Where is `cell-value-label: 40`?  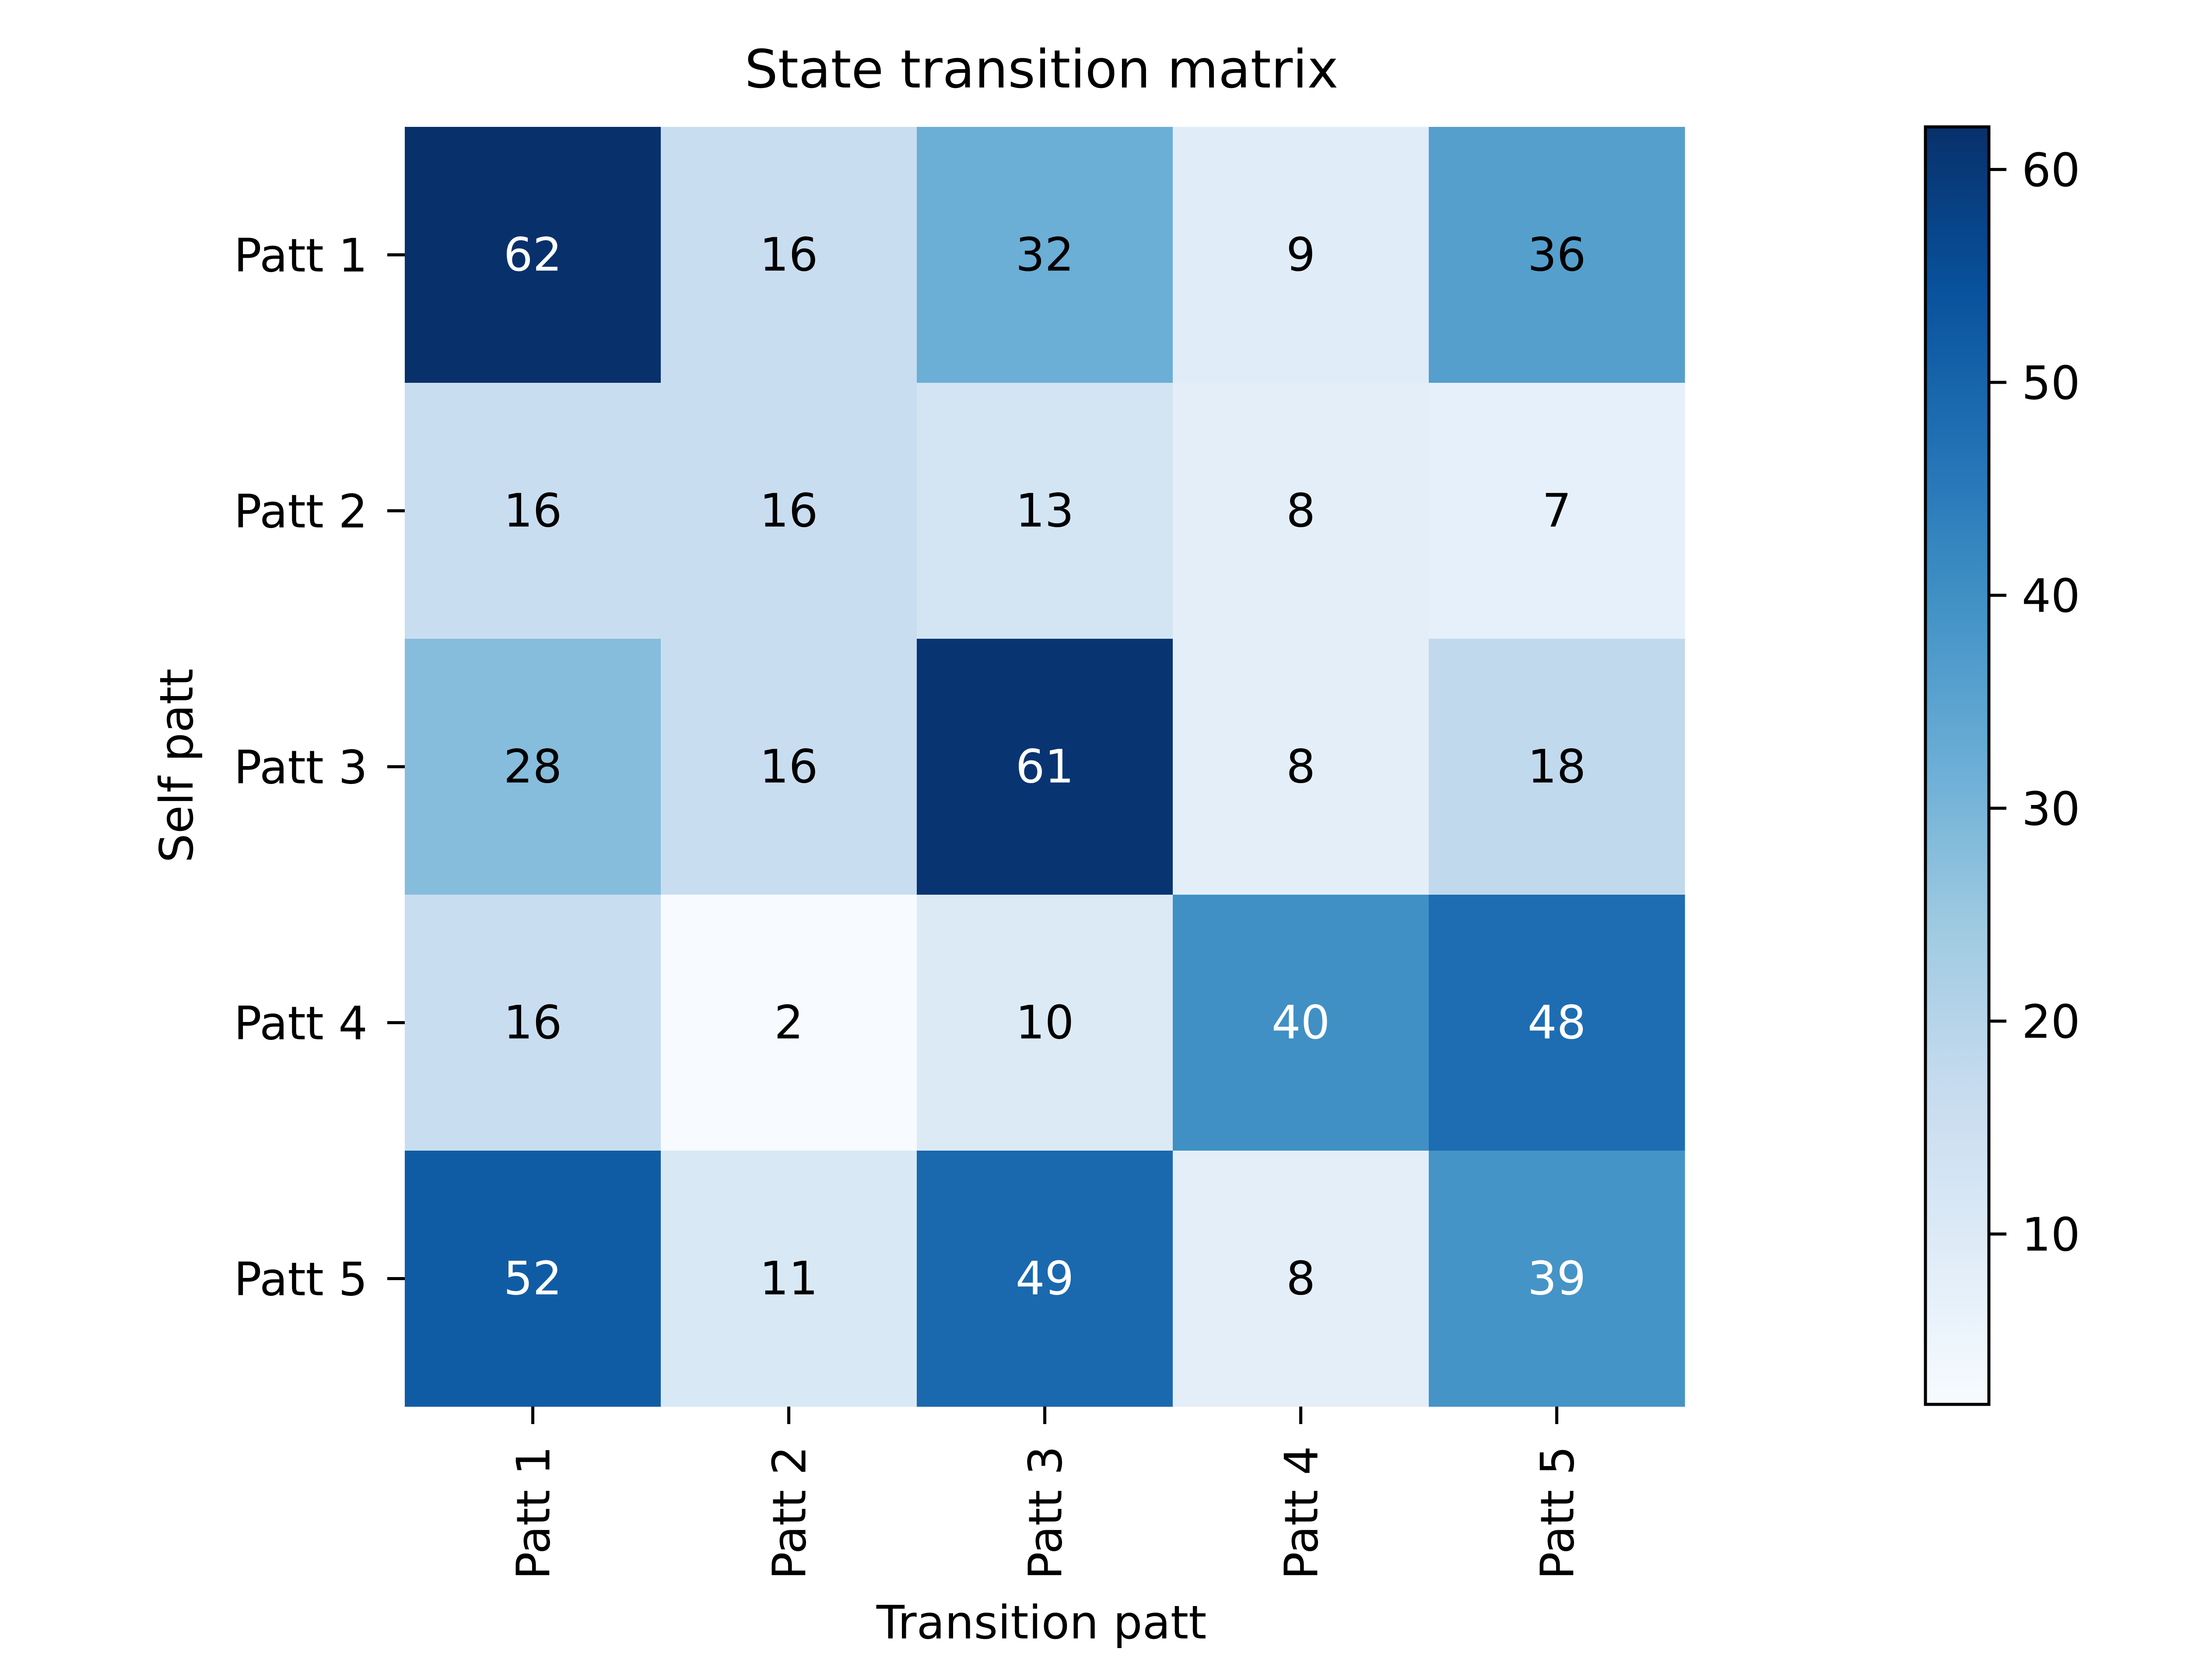
cell-value-label: 40 is located at coordinates (1301, 1023).